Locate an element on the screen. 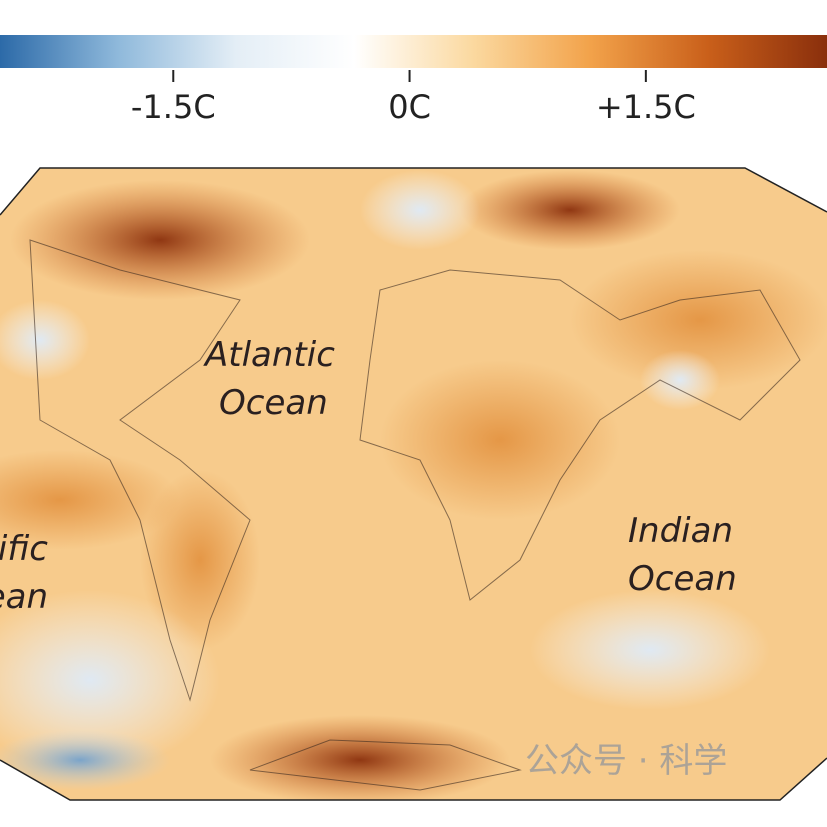  watermark: 公众号 · 科学 is located at coordinates (626, 761).